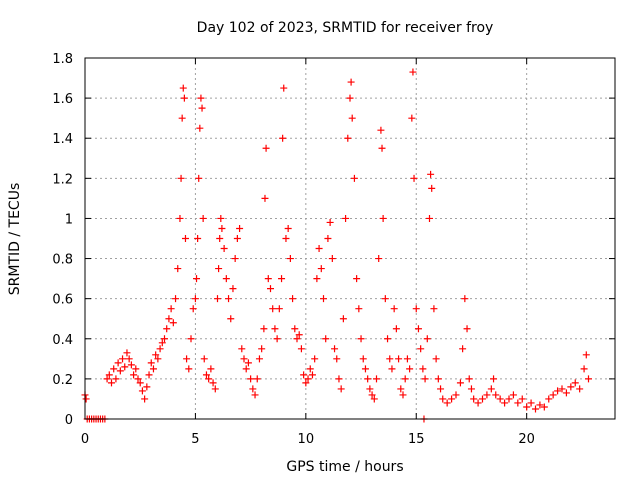 The width and height of the screenshot is (640, 480). Describe the element at coordinates (344, 467) in the screenshot. I see `x-axis-label: GPS time / hours` at that location.